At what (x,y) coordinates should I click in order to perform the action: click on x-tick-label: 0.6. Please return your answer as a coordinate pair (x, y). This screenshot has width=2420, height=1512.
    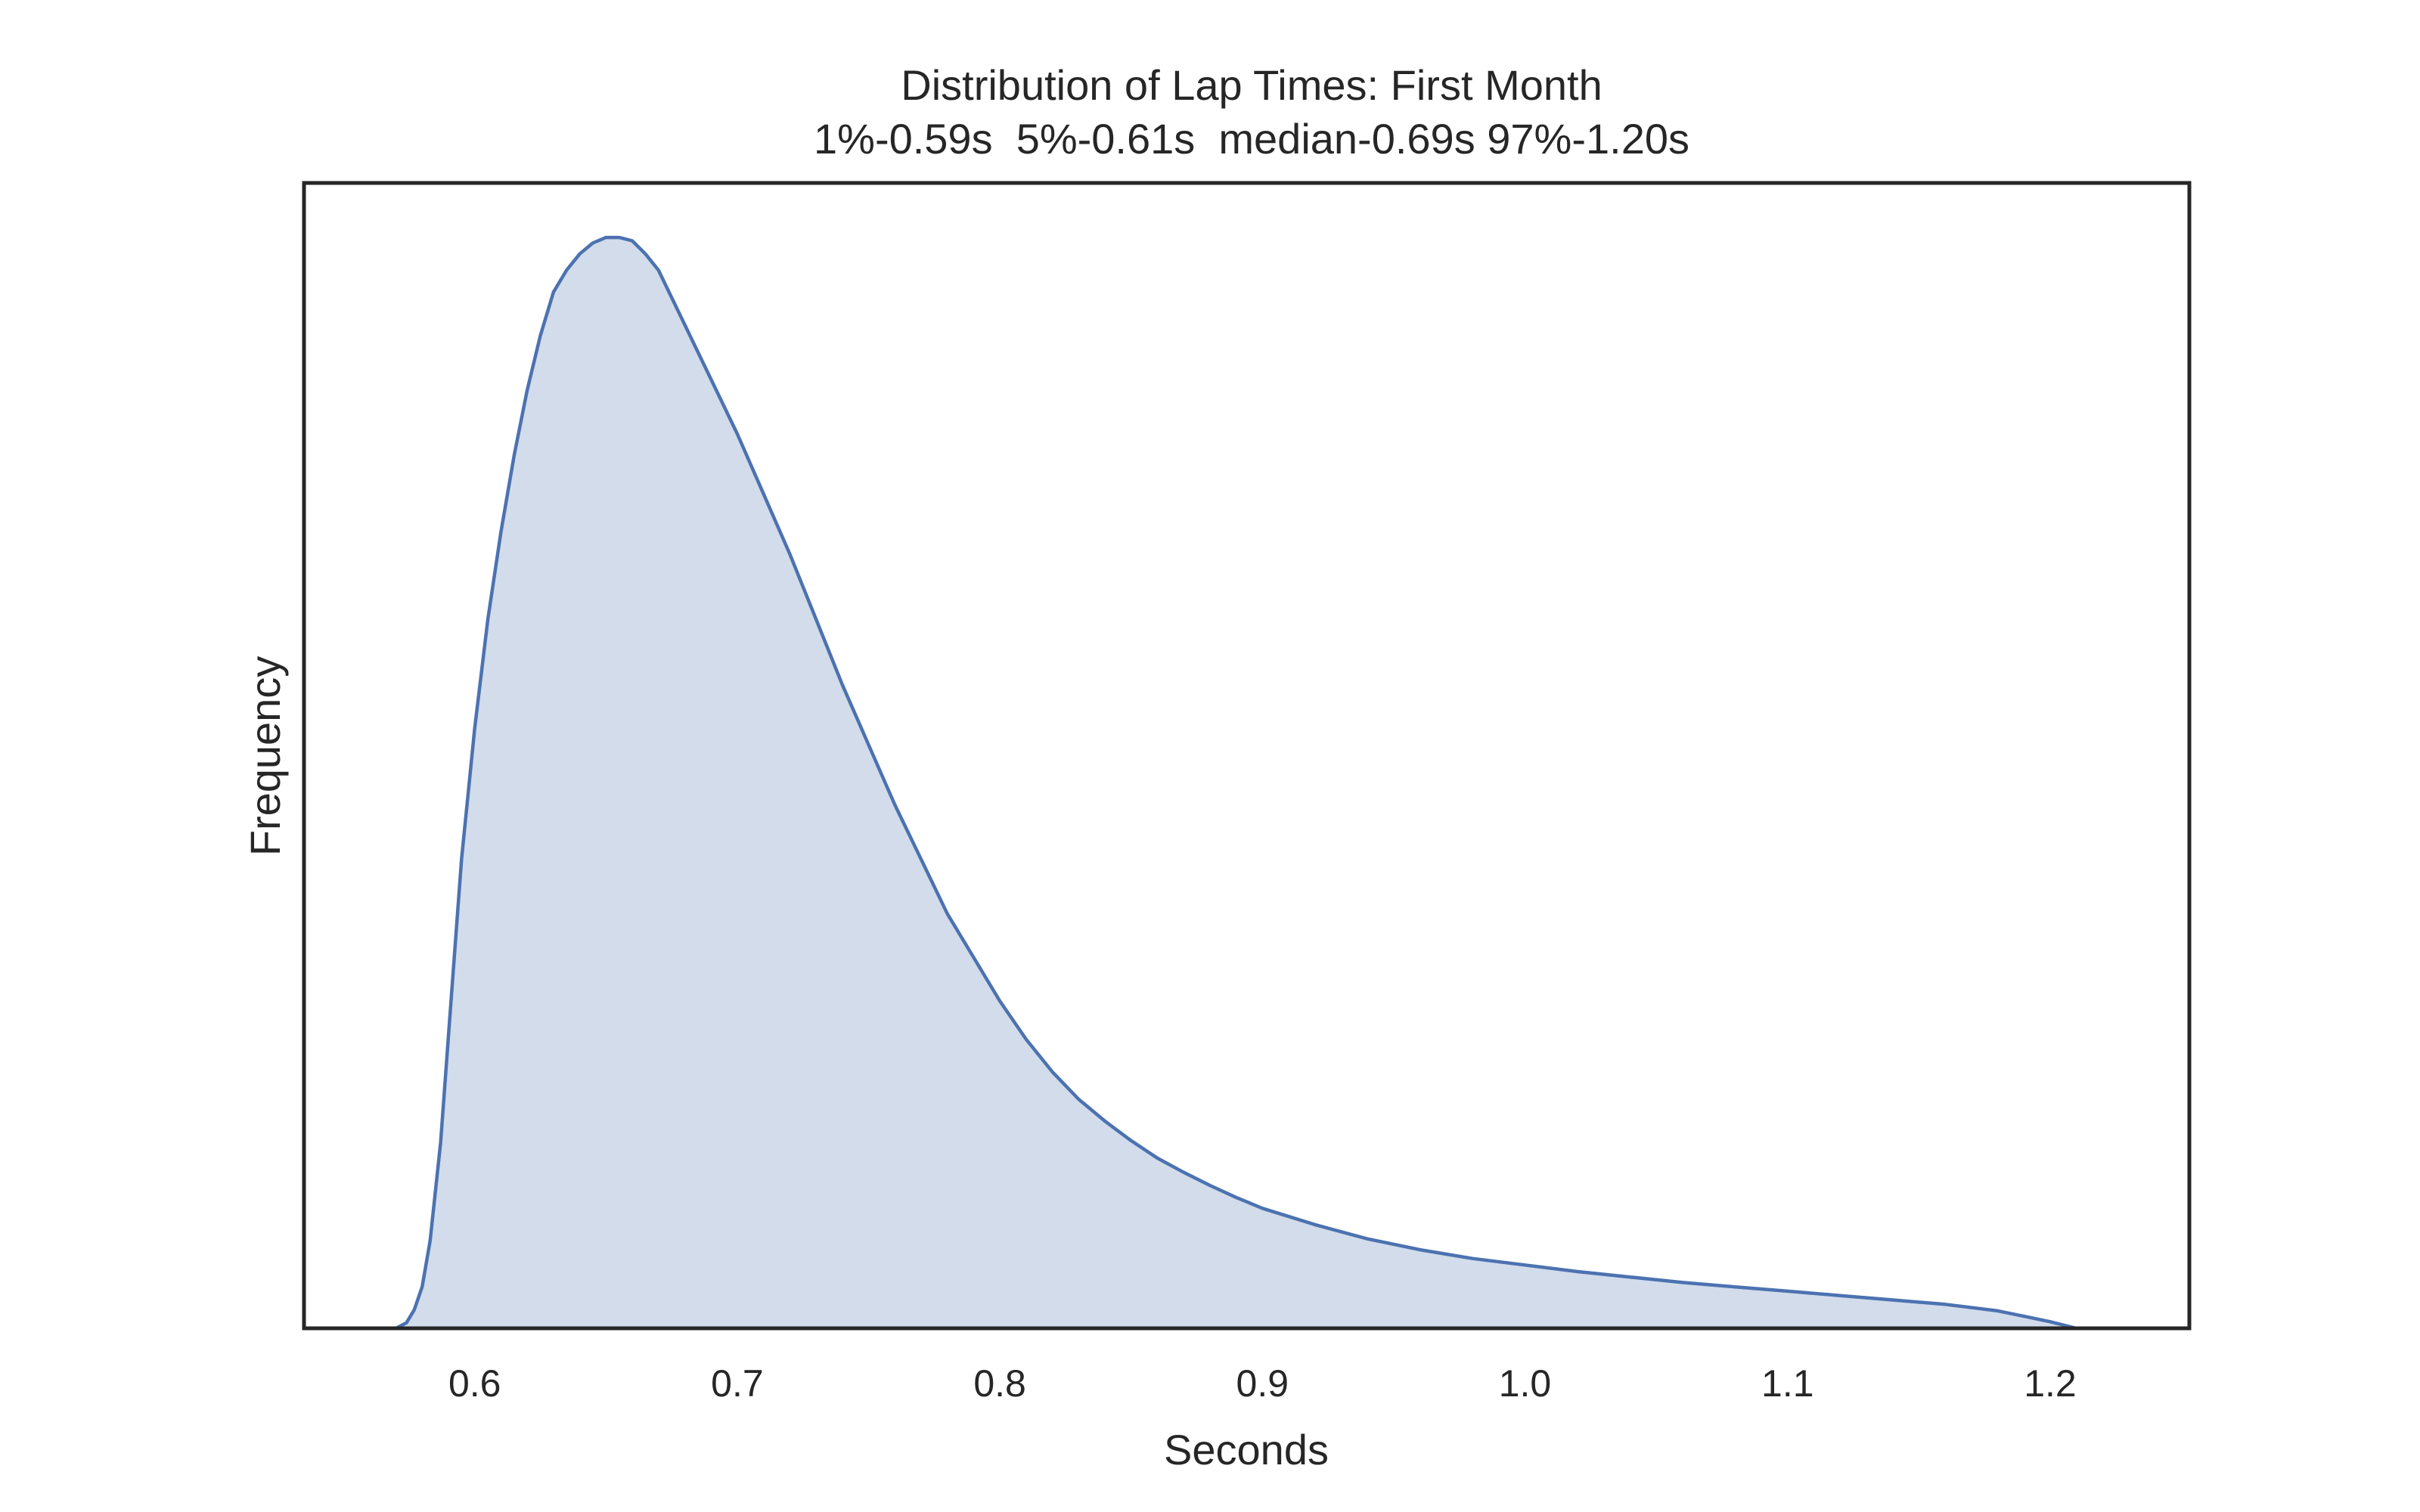
    Looking at the image, I should click on (475, 1383).